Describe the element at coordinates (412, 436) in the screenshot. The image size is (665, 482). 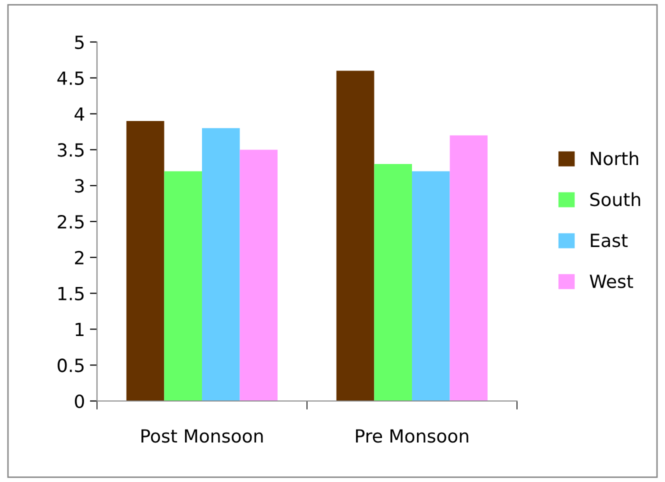
I see `x-tick-label: Pre Monsoon` at that location.